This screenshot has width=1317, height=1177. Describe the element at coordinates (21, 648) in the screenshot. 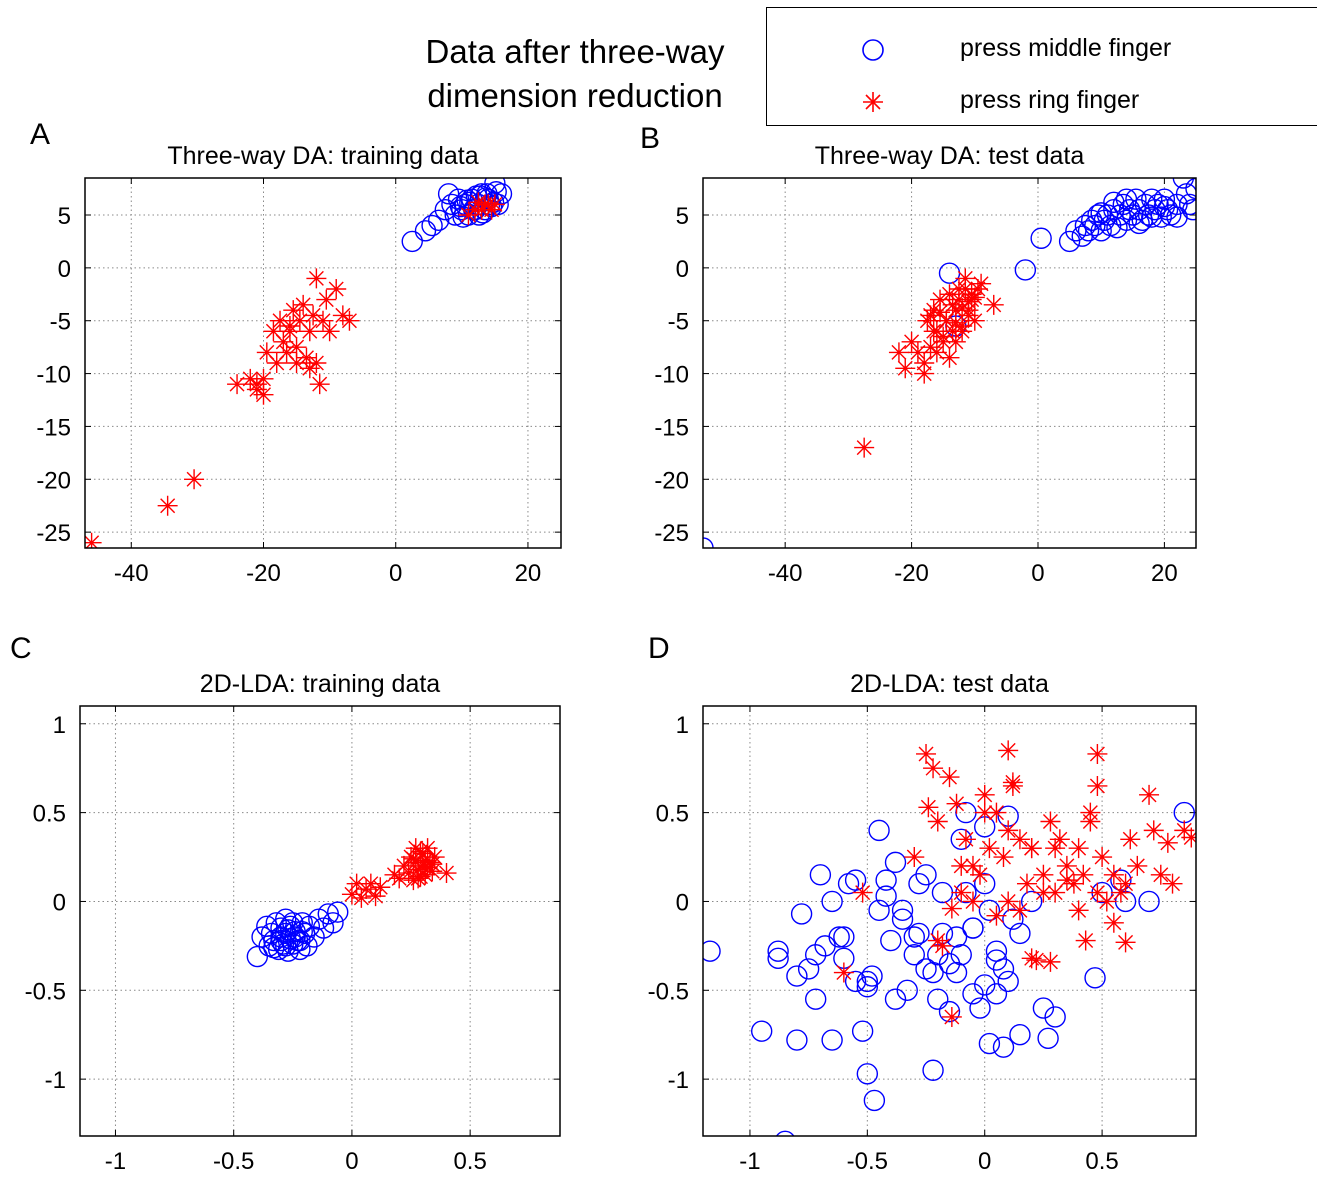

I see `panel-letter-c: C` at that location.